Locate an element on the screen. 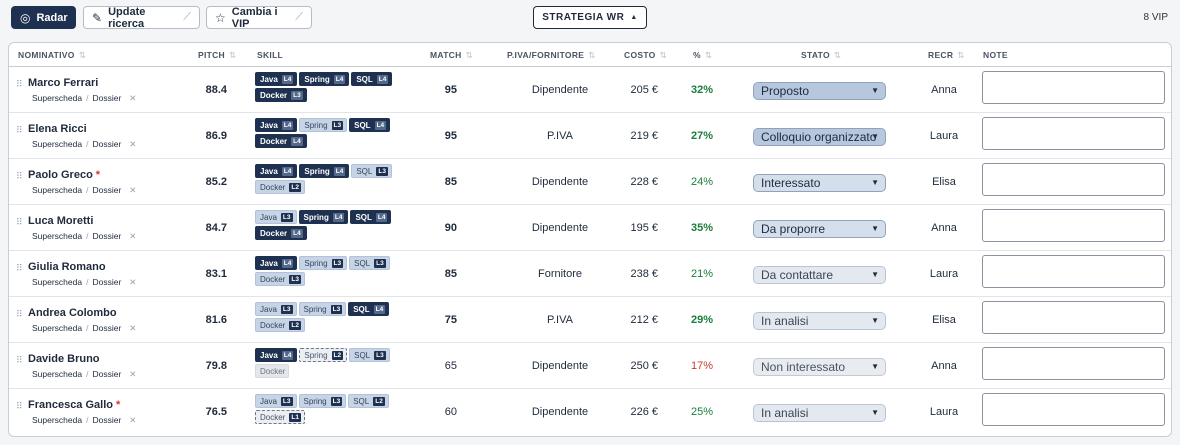 The height and width of the screenshot is (445, 1180). skills-list: Java L3 Spring L3 SQL L4 Docker L2 is located at coordinates (330, 317).